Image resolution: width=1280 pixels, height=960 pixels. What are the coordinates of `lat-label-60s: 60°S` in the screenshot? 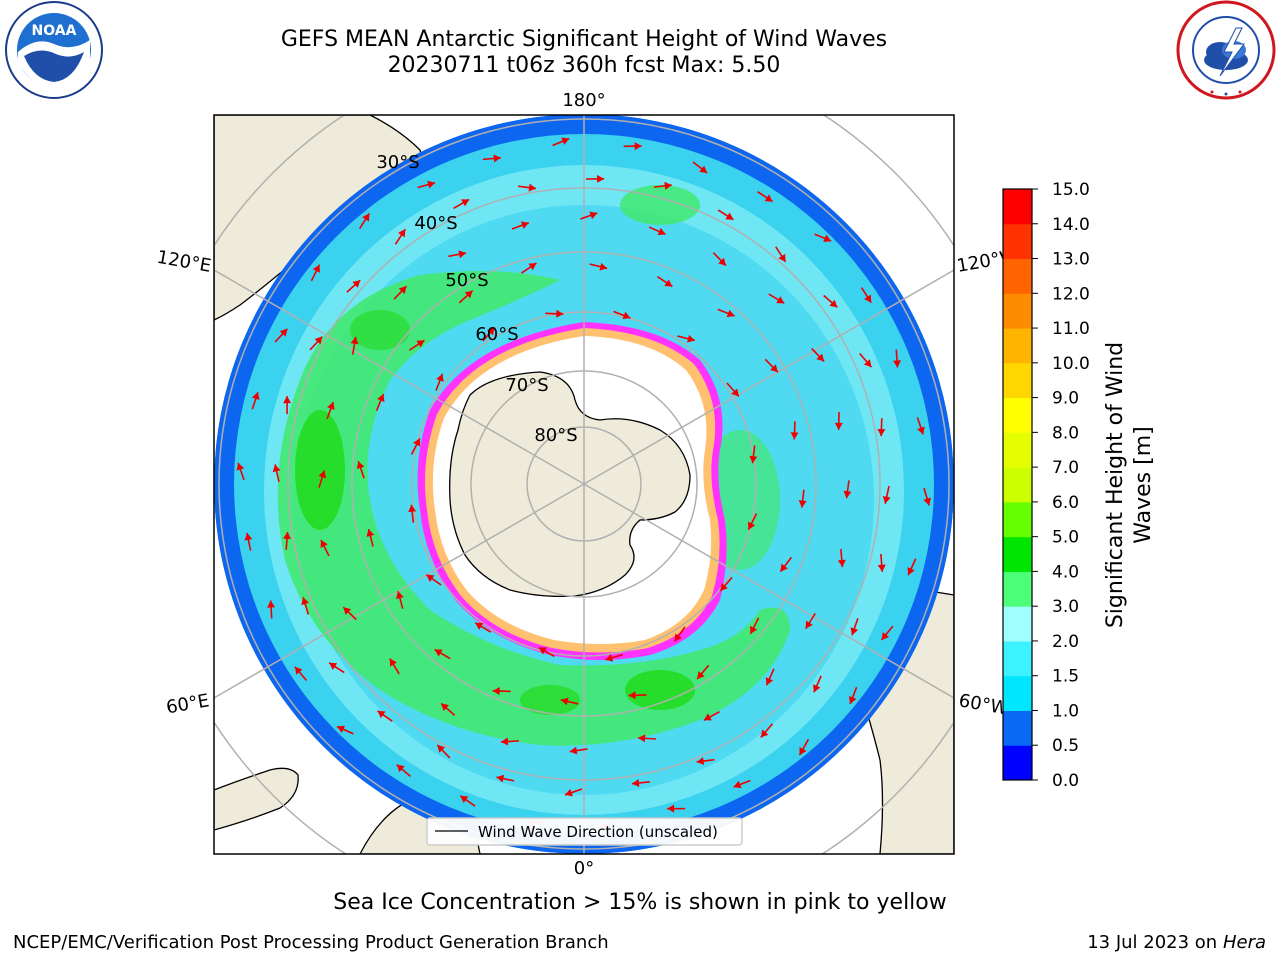 It's located at (496, 334).